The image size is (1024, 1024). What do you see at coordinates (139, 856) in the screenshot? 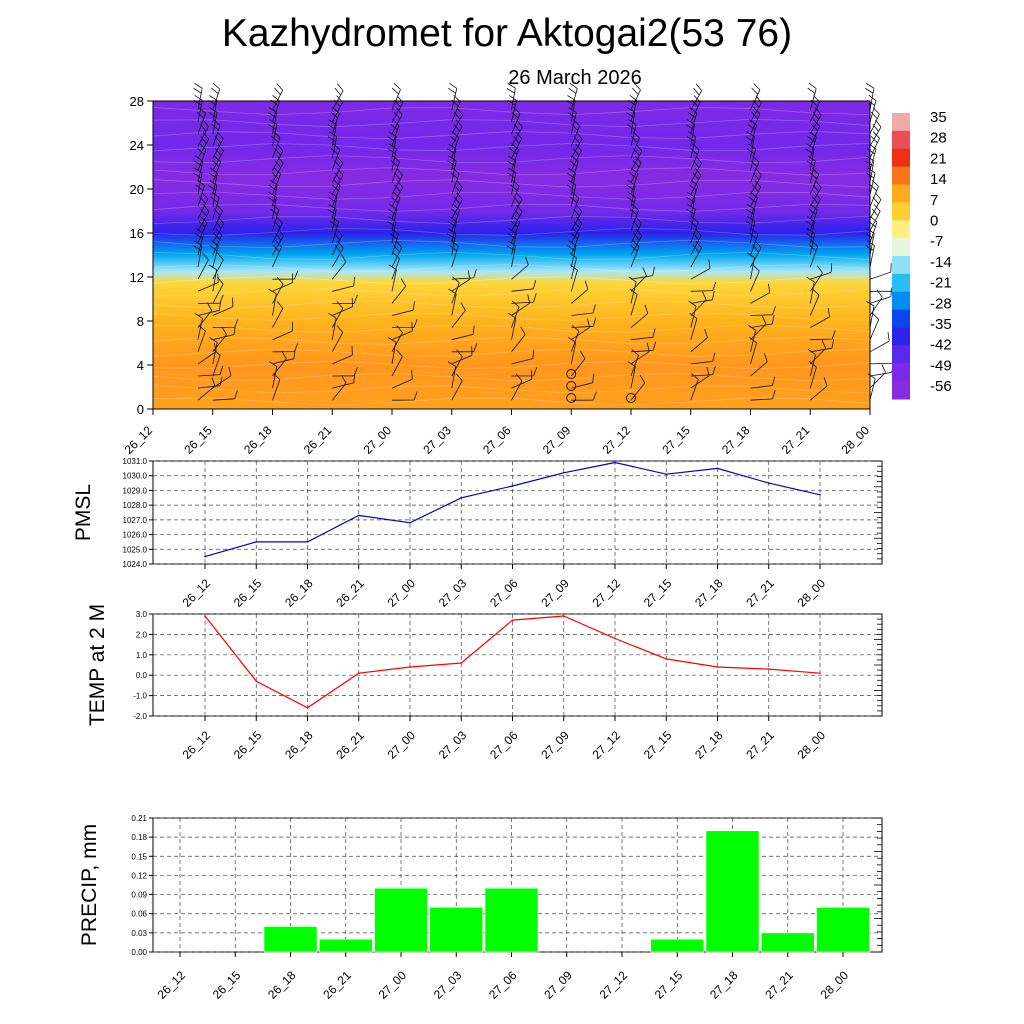
I see `y-tick-label: 0.15` at bounding box center [139, 856].